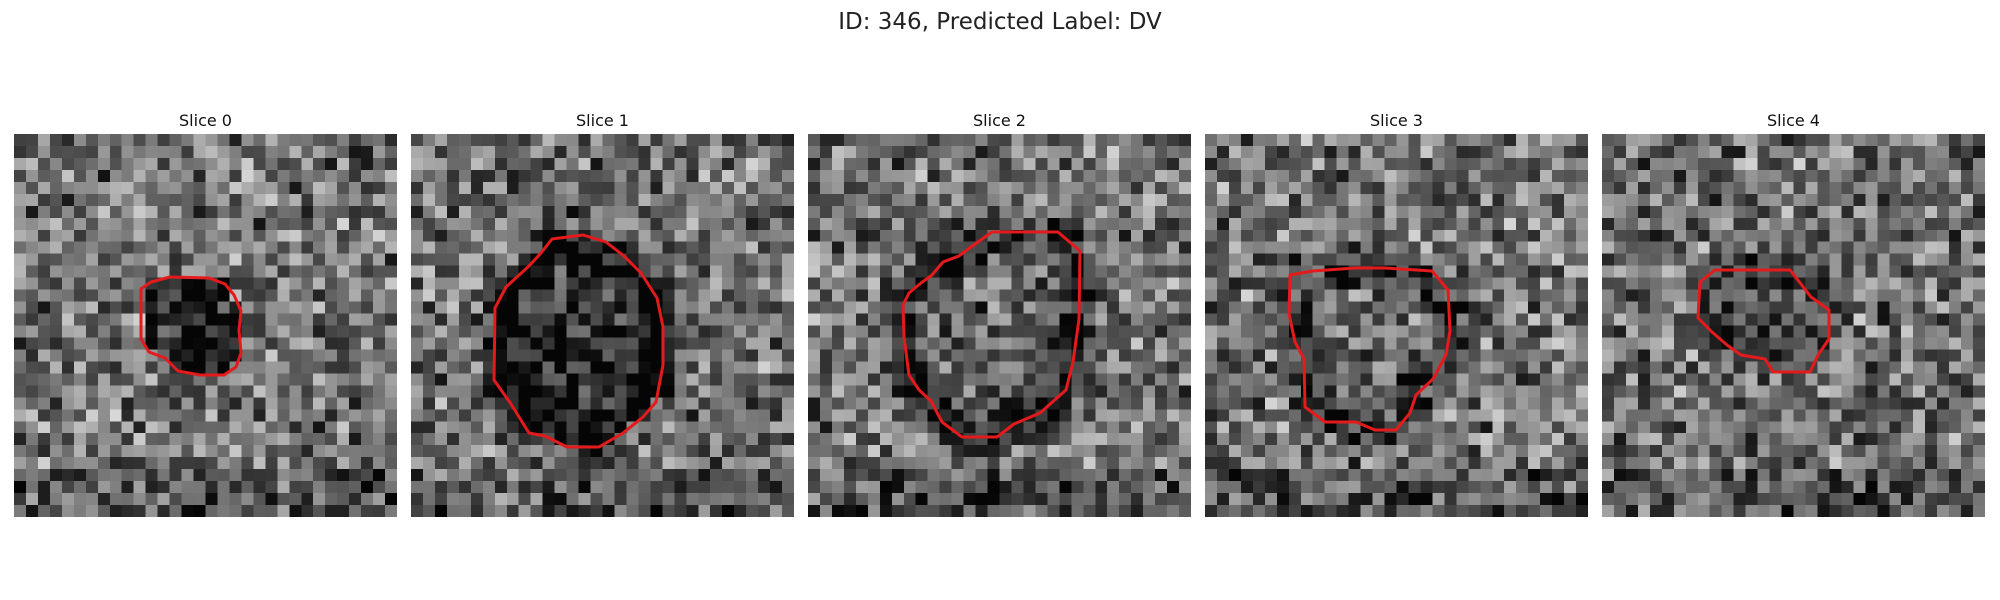 The height and width of the screenshot is (600, 2000). Describe the element at coordinates (602, 120) in the screenshot. I see `slice-title-1: Slice 1` at that location.